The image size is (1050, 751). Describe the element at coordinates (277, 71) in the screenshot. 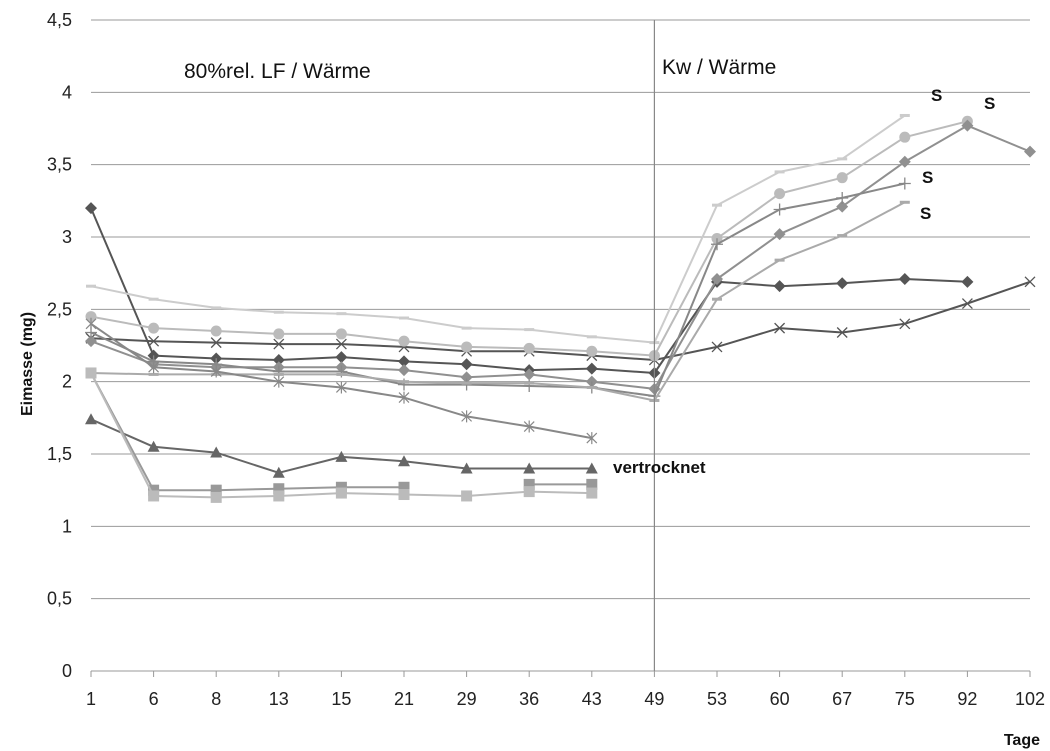

I see `region-label-left: 80%rel. LF / Wärme` at that location.